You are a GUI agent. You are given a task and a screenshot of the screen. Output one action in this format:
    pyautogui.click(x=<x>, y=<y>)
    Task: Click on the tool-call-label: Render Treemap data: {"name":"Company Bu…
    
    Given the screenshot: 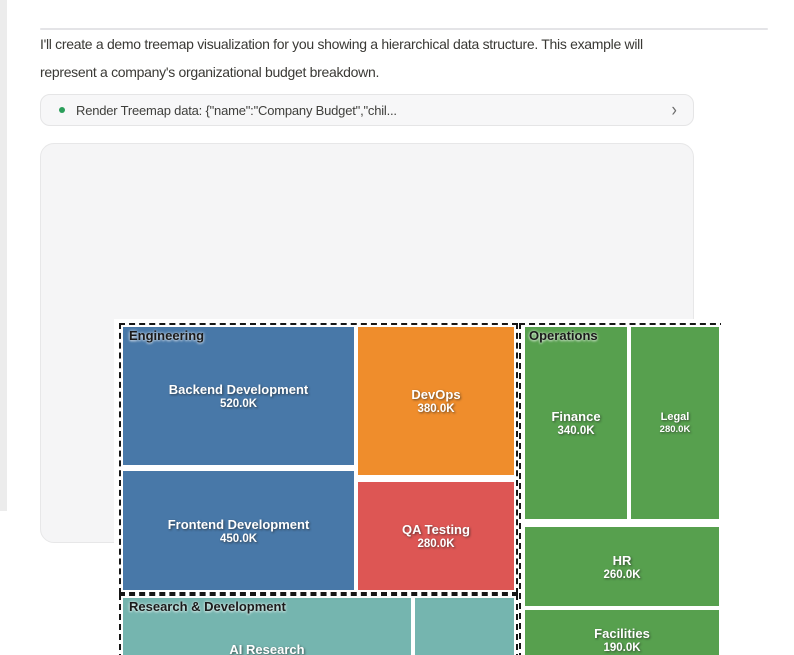 What is the action you would take?
    pyautogui.click(x=236, y=110)
    